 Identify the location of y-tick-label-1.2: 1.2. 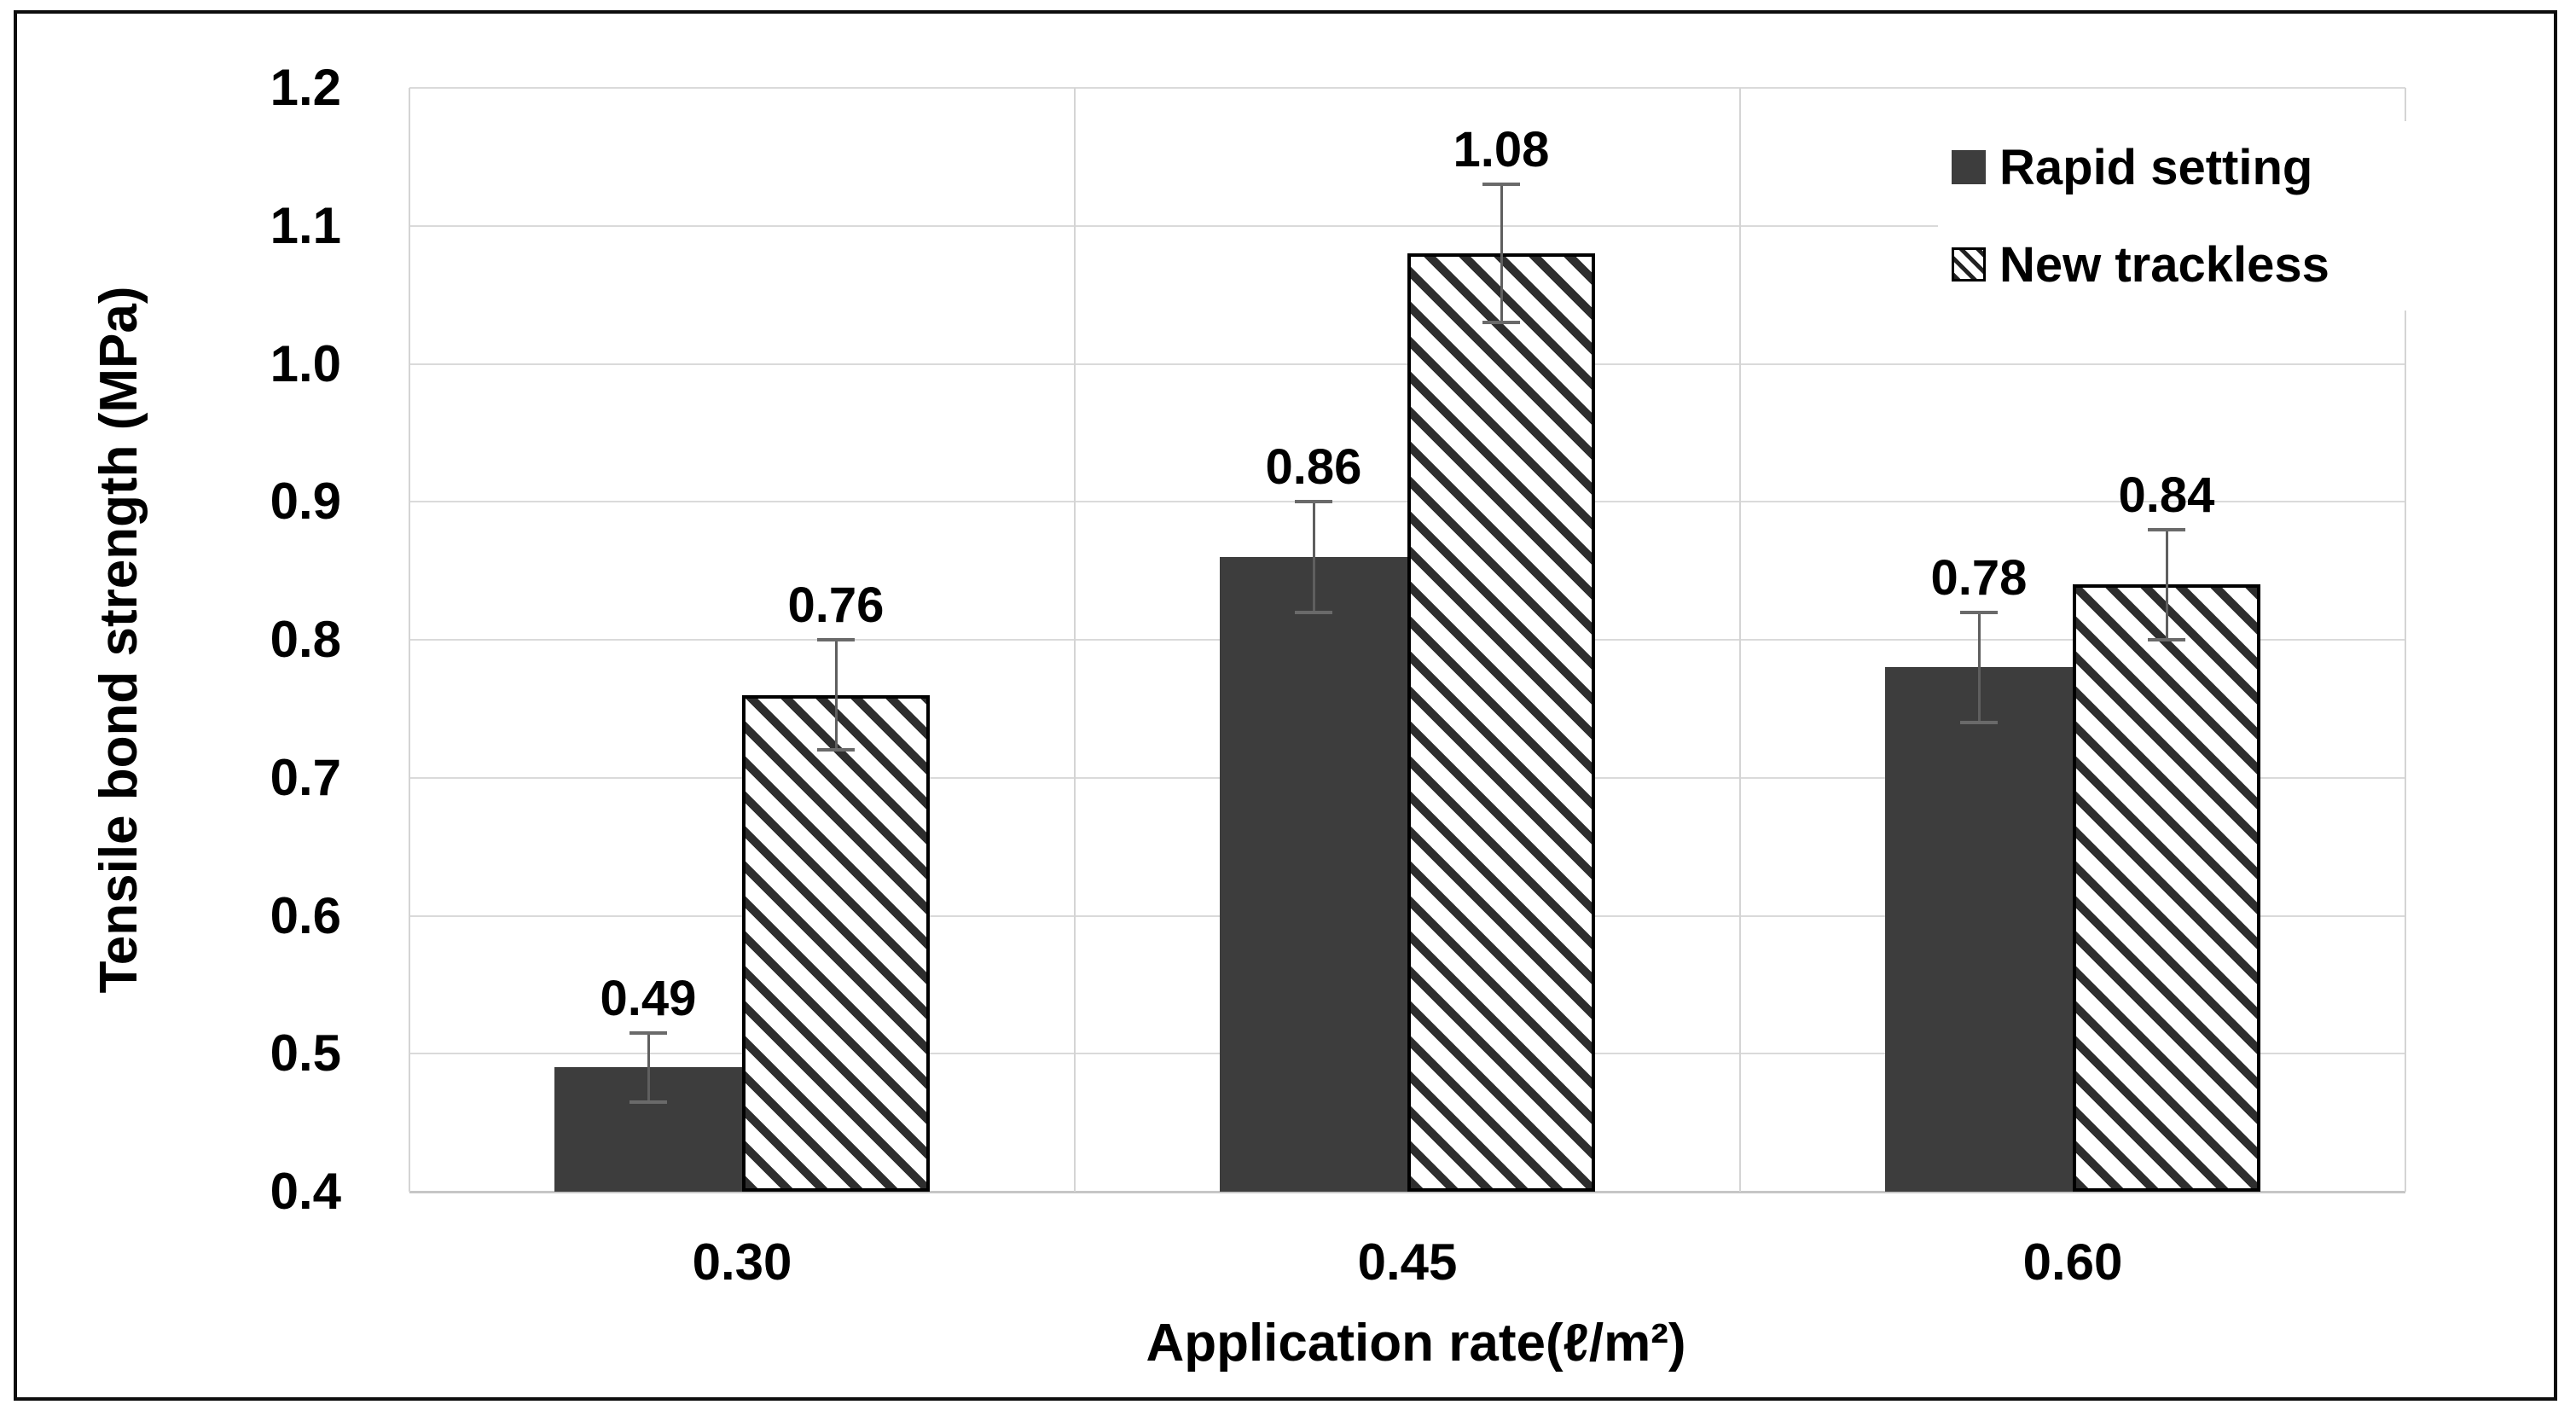
(305, 88).